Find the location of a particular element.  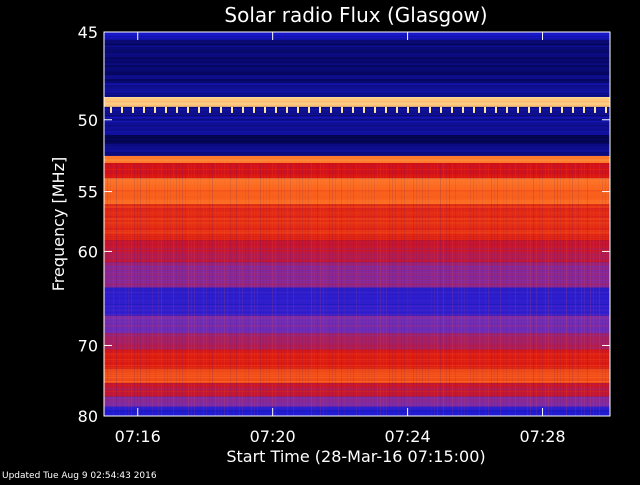

chart-title: Solar radio Flux (Glasgow) is located at coordinates (355, 15).